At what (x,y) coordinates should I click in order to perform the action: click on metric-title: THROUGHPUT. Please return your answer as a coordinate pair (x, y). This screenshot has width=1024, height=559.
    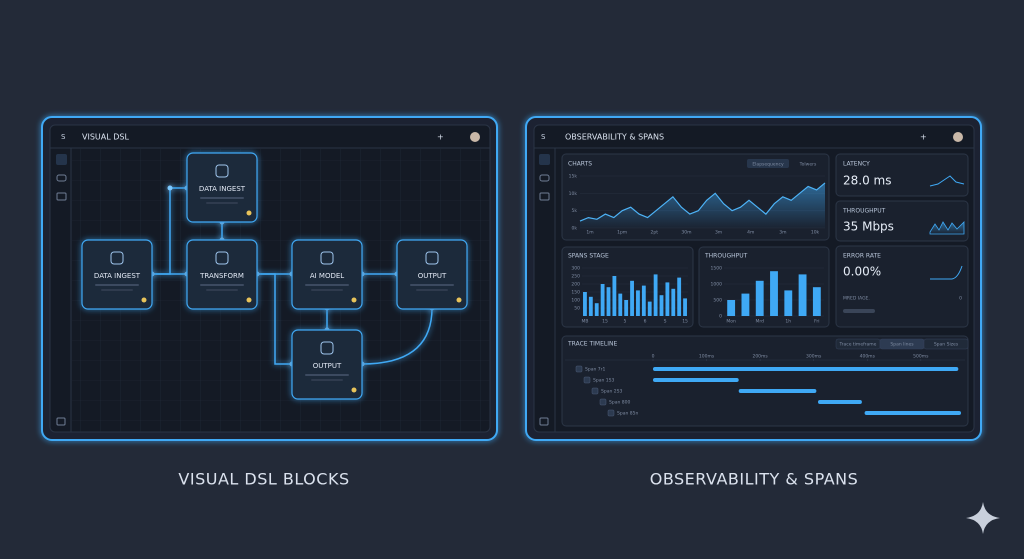
    Looking at the image, I should click on (864, 211).